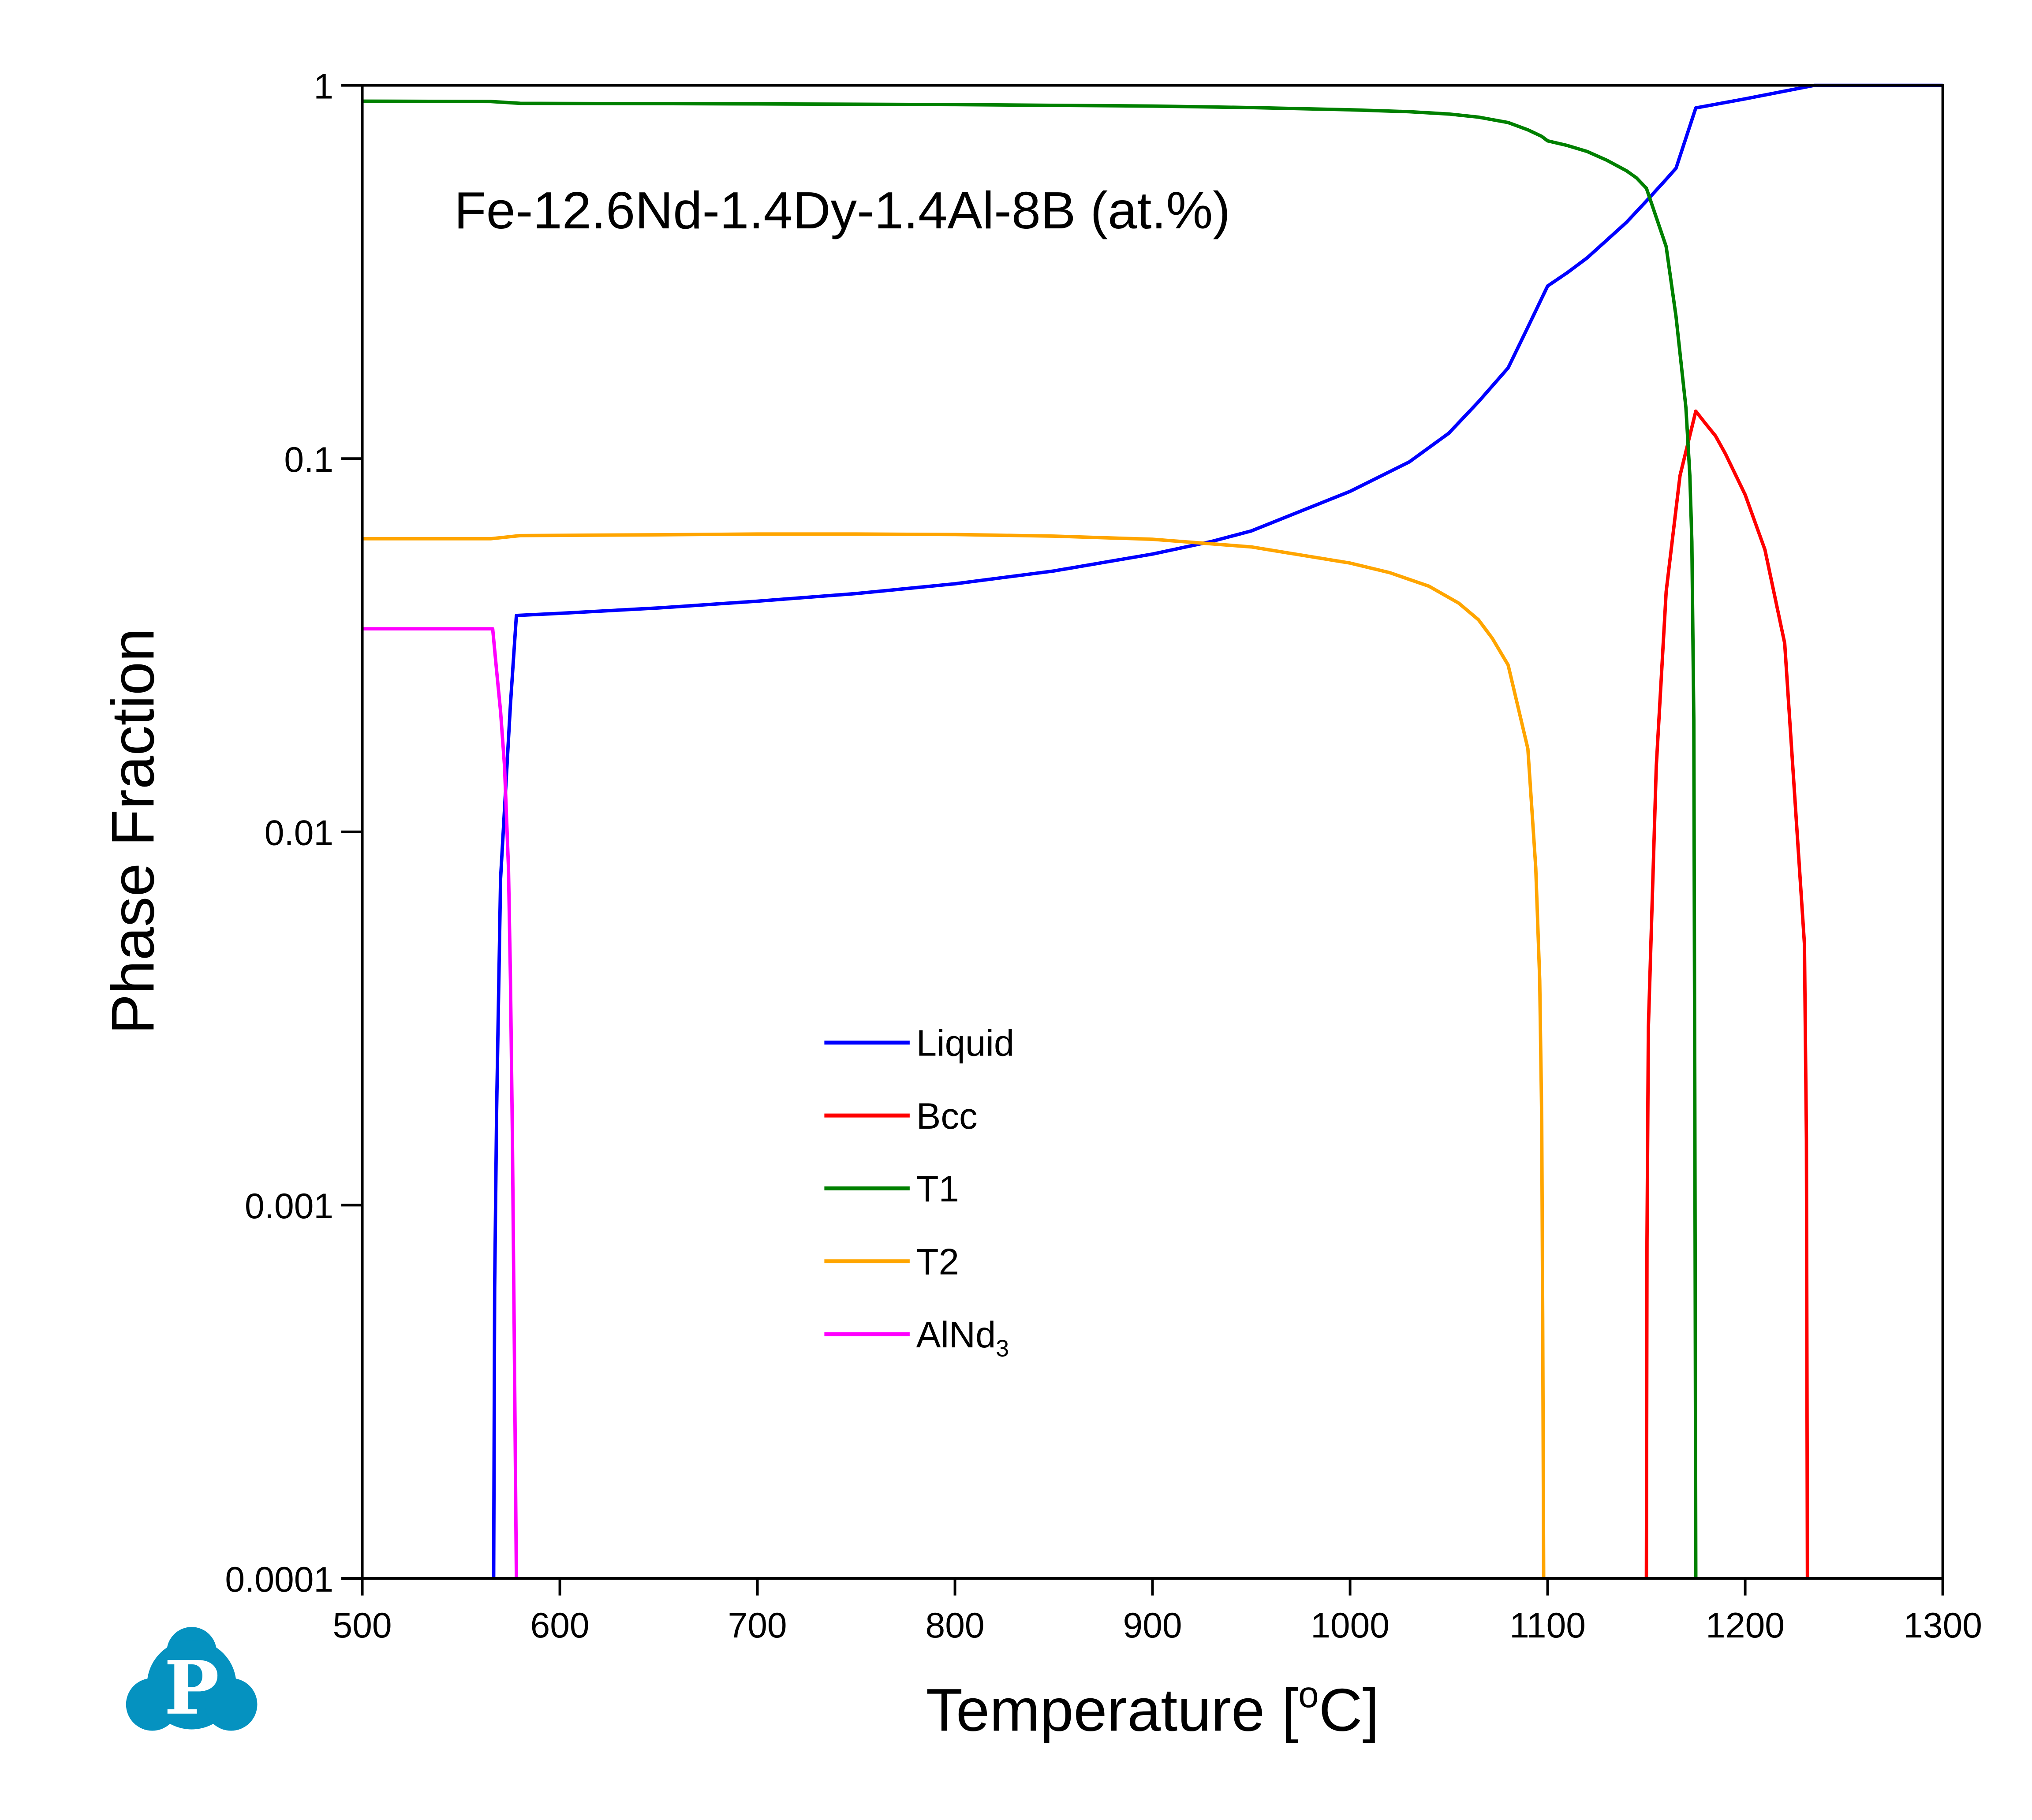 The width and height of the screenshot is (2032, 1820). Describe the element at coordinates (937, 1188) in the screenshot. I see `legend-label: T1` at that location.